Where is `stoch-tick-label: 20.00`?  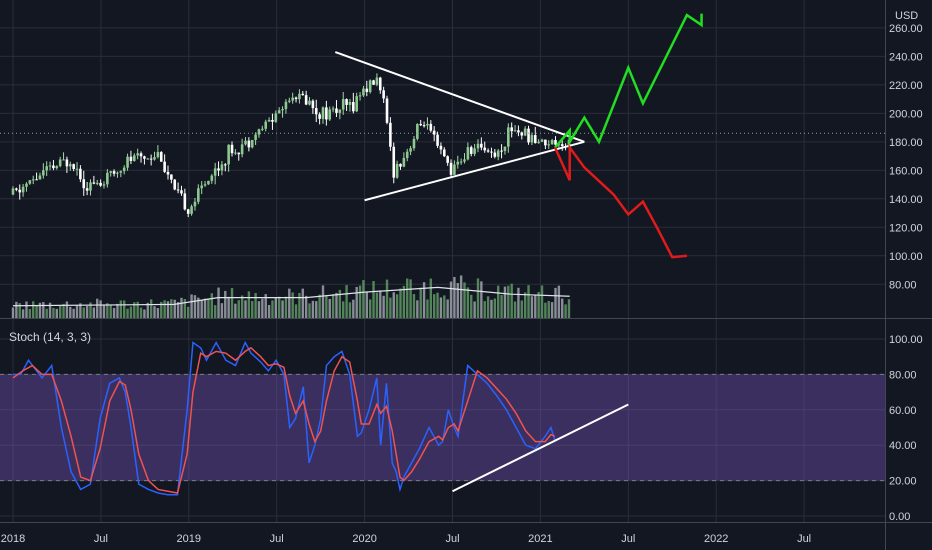 stoch-tick-label: 20.00 is located at coordinates (903, 482).